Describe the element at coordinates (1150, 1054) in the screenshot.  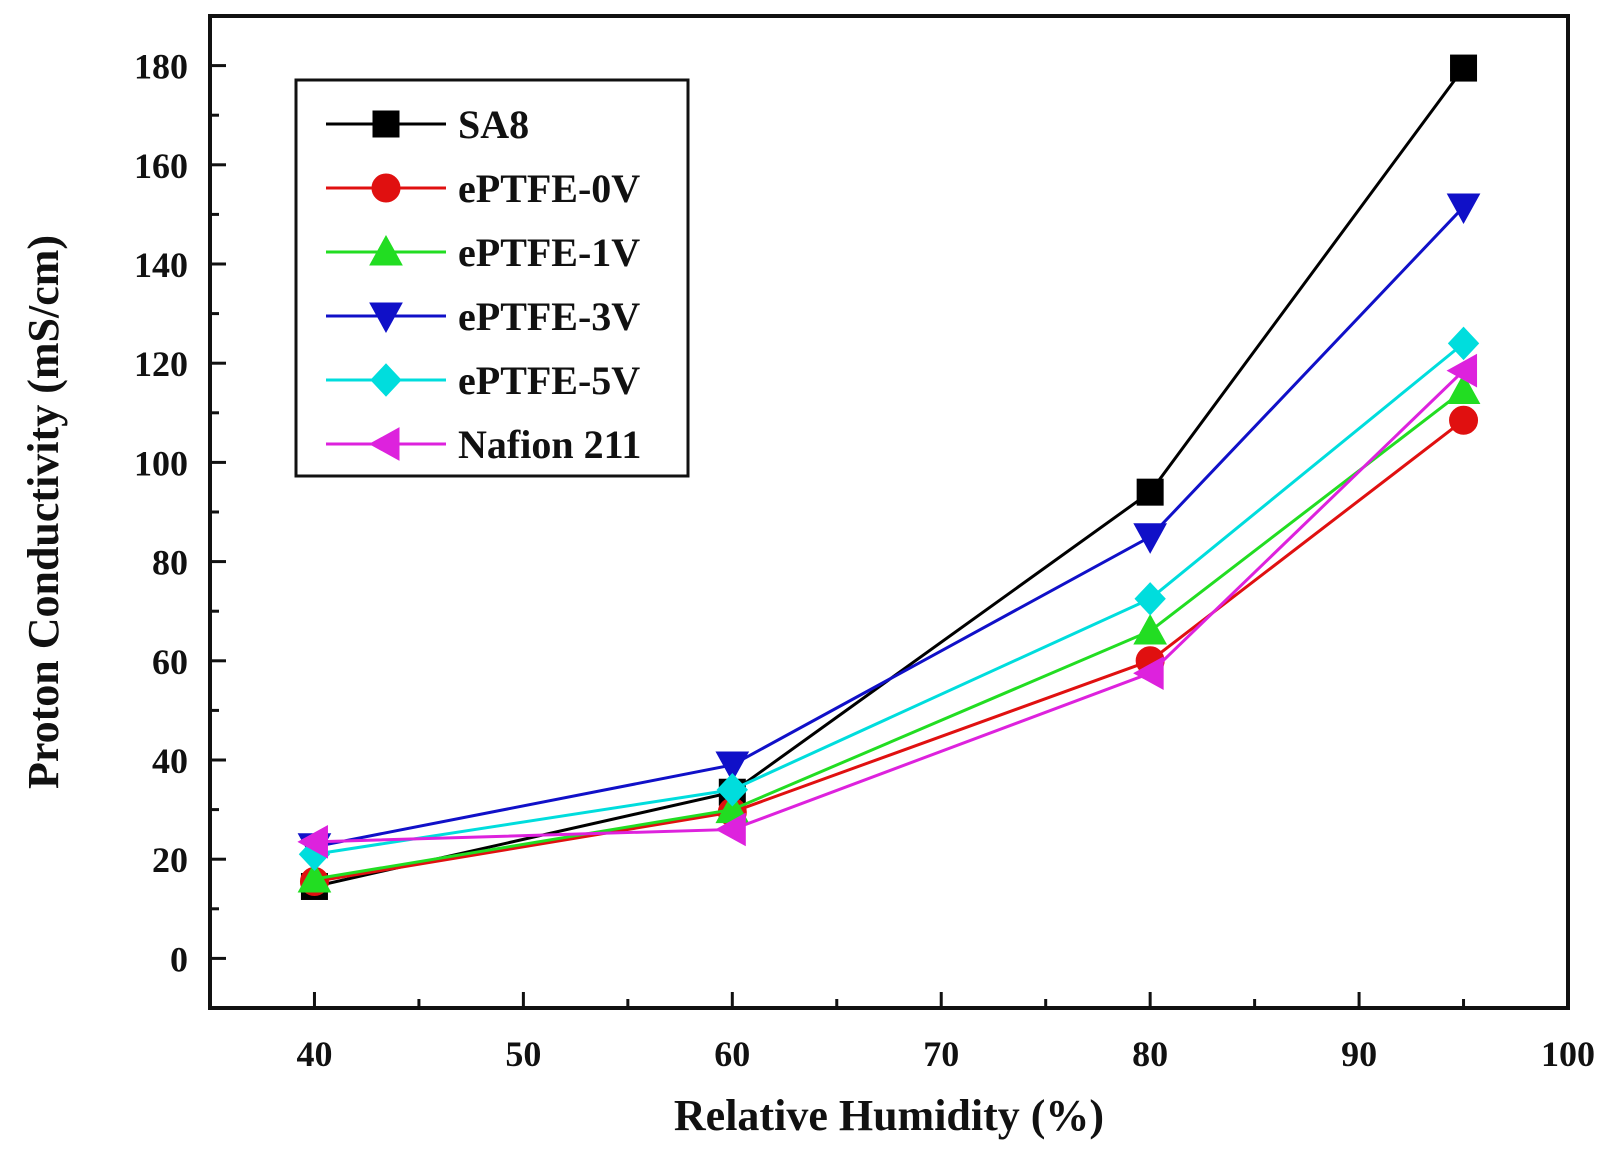
I see `x-tick-label: 80` at that location.